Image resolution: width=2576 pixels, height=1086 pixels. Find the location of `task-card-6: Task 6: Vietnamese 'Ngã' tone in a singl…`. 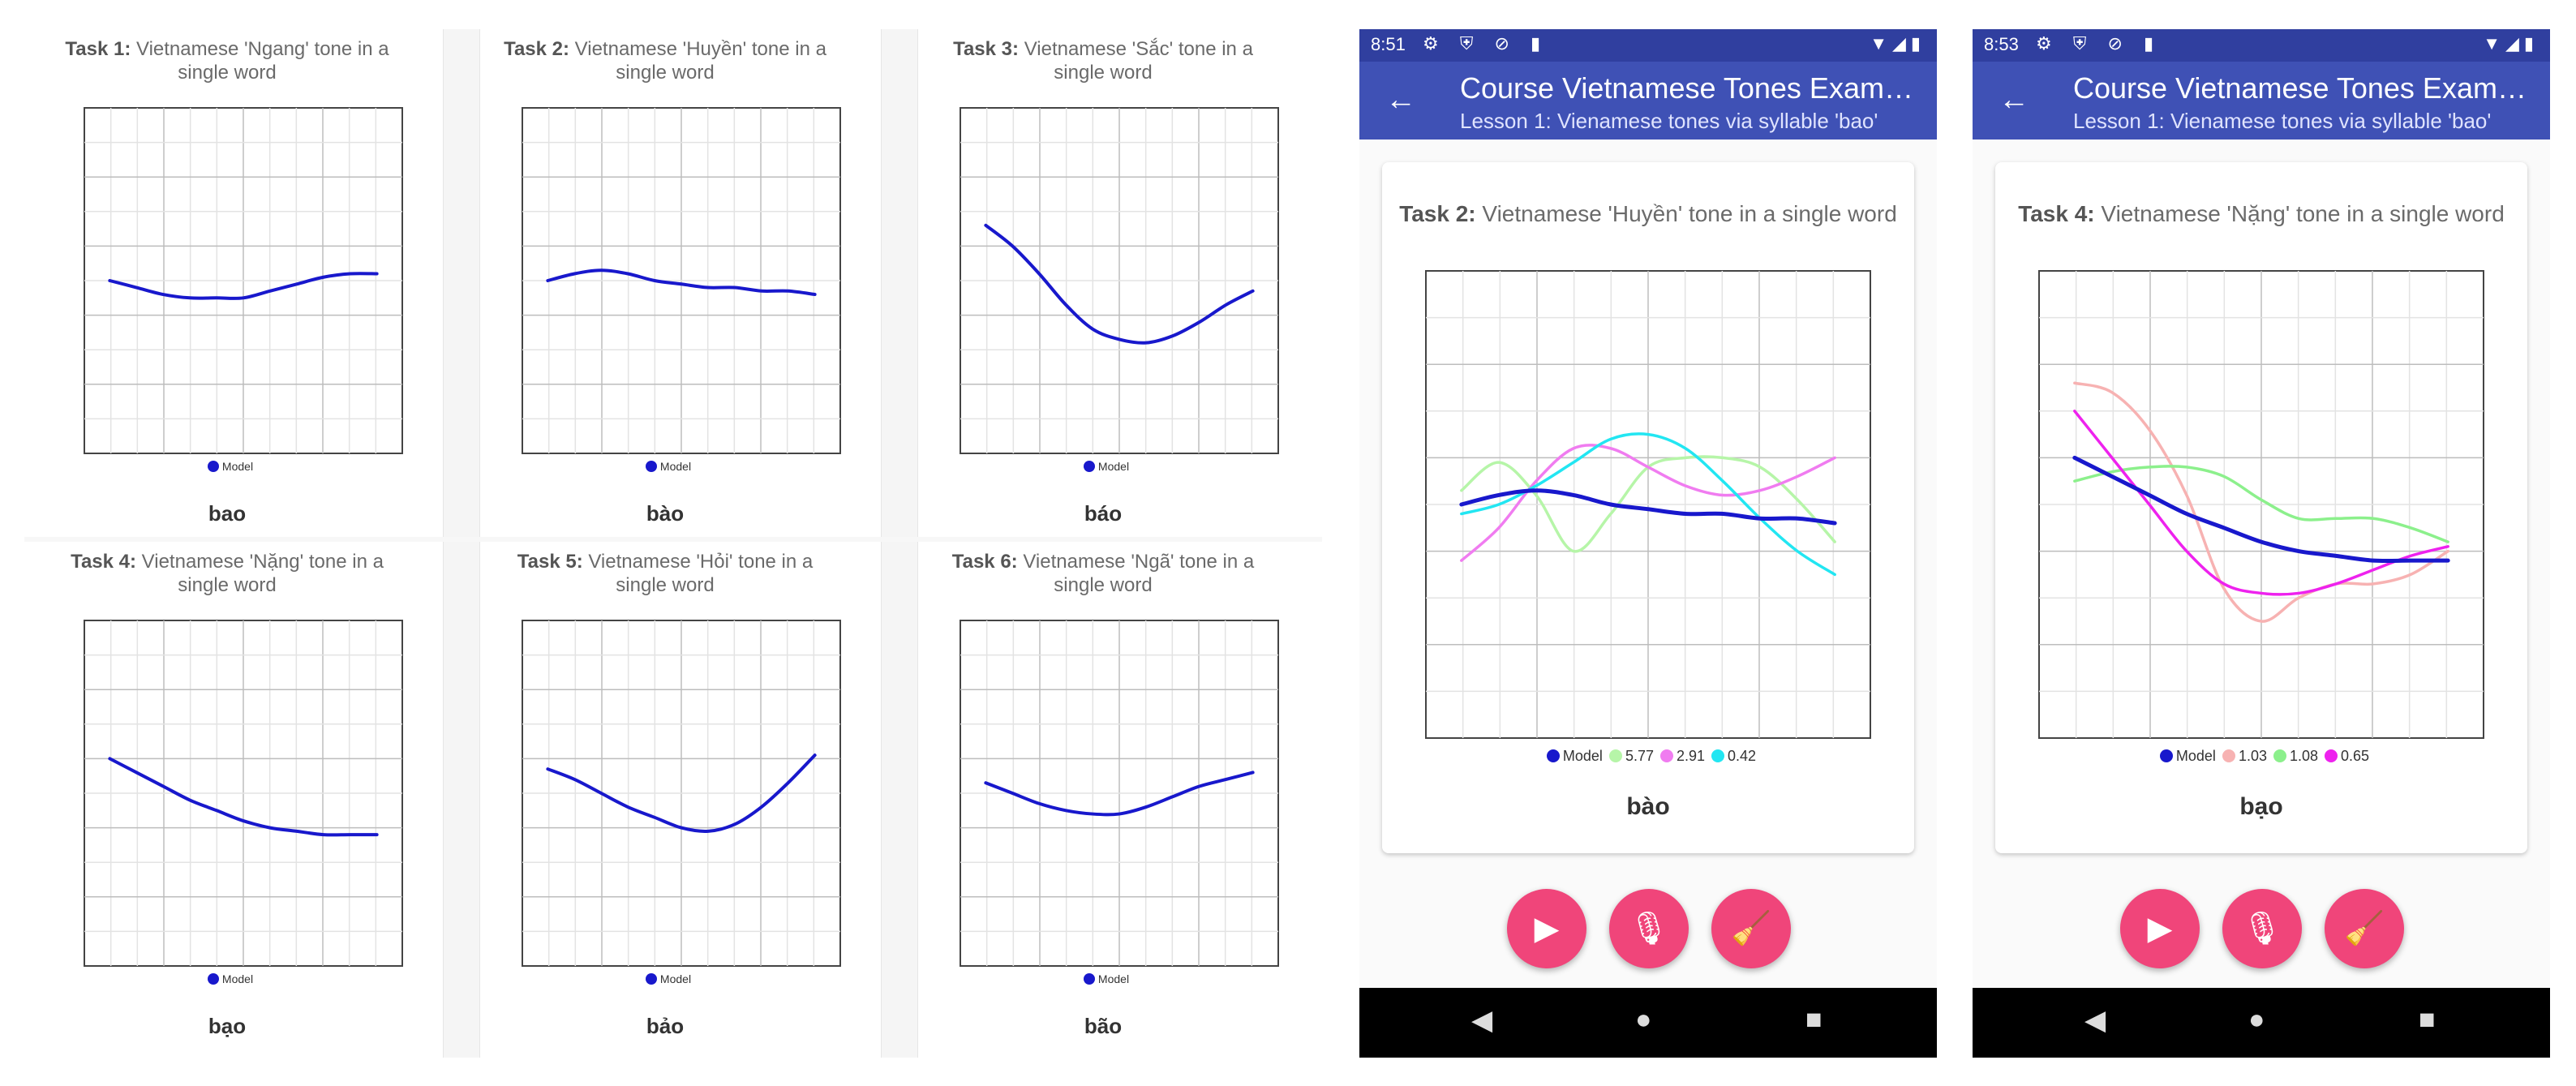

task-card-6: Task 6: Vietnamese 'Ngã' tone in a singl… is located at coordinates (1103, 796).